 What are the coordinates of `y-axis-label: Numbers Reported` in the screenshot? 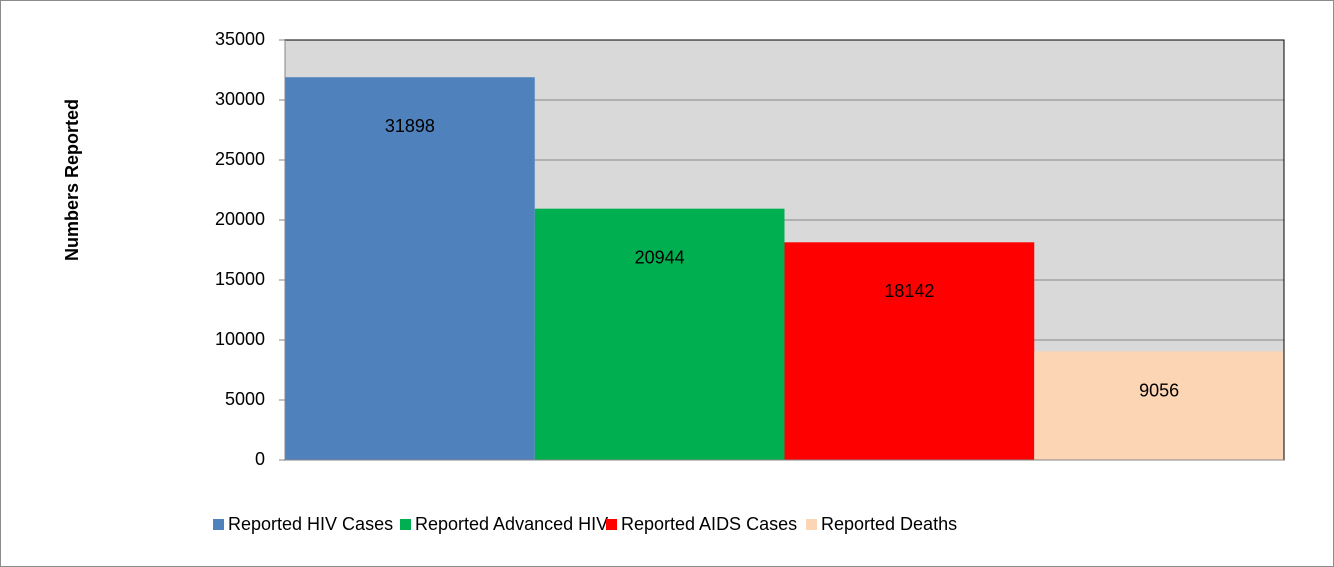 It's located at (72, 180).